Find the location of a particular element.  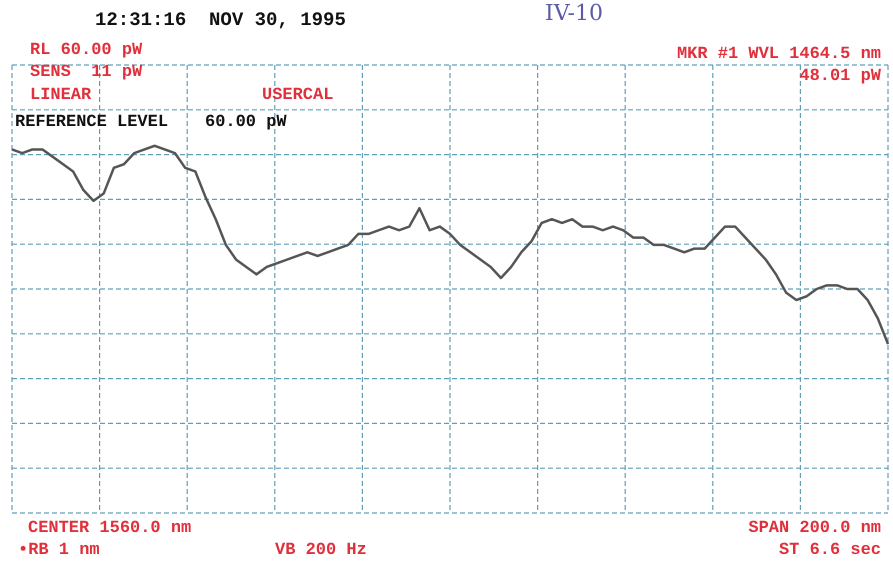

text: USERCAL is located at coordinates (298, 96).